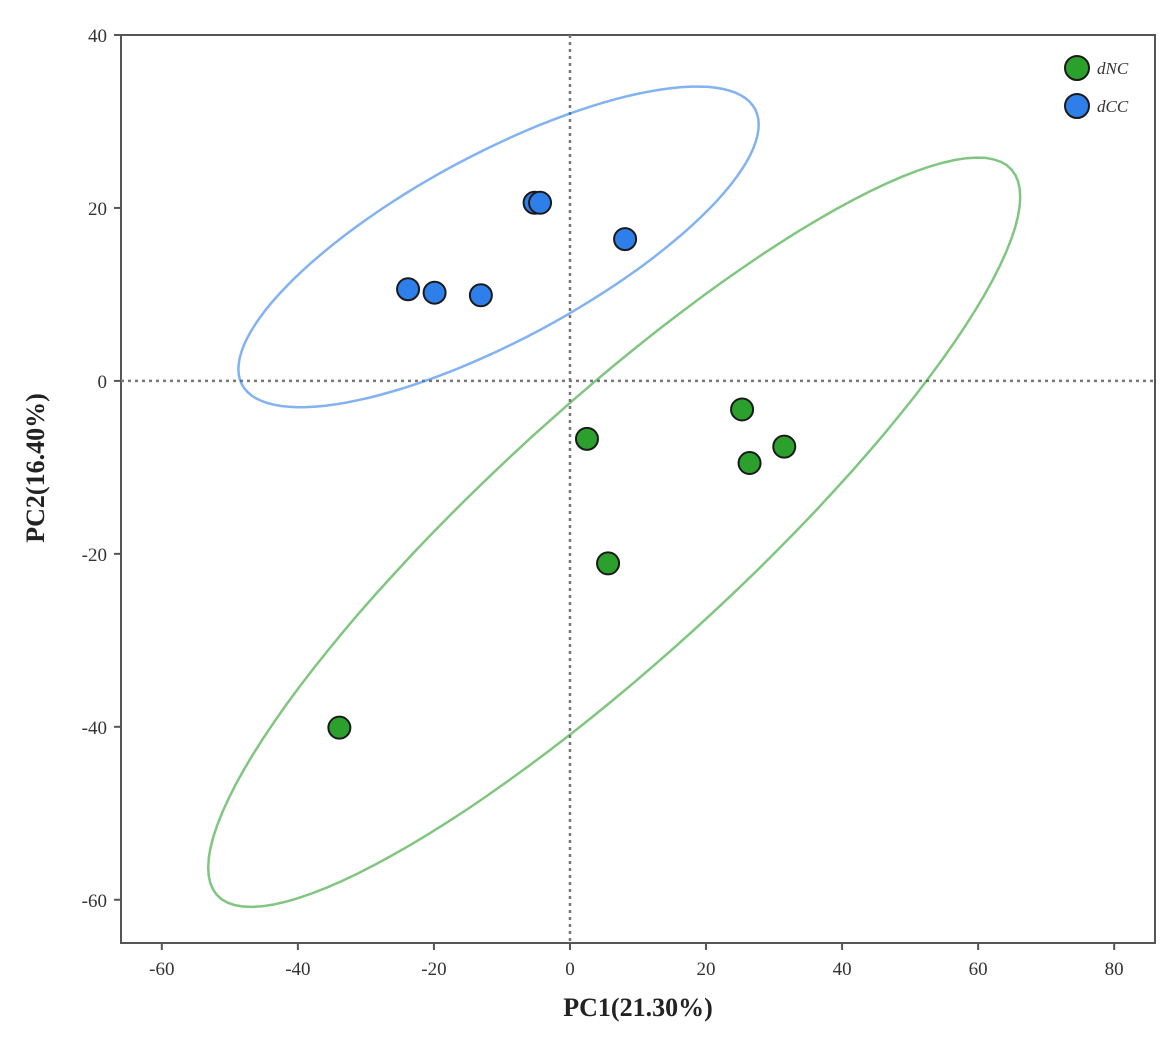 Image resolution: width=1174 pixels, height=1041 pixels. What do you see at coordinates (97, 209) in the screenshot?
I see `y-tick-label: 20` at bounding box center [97, 209].